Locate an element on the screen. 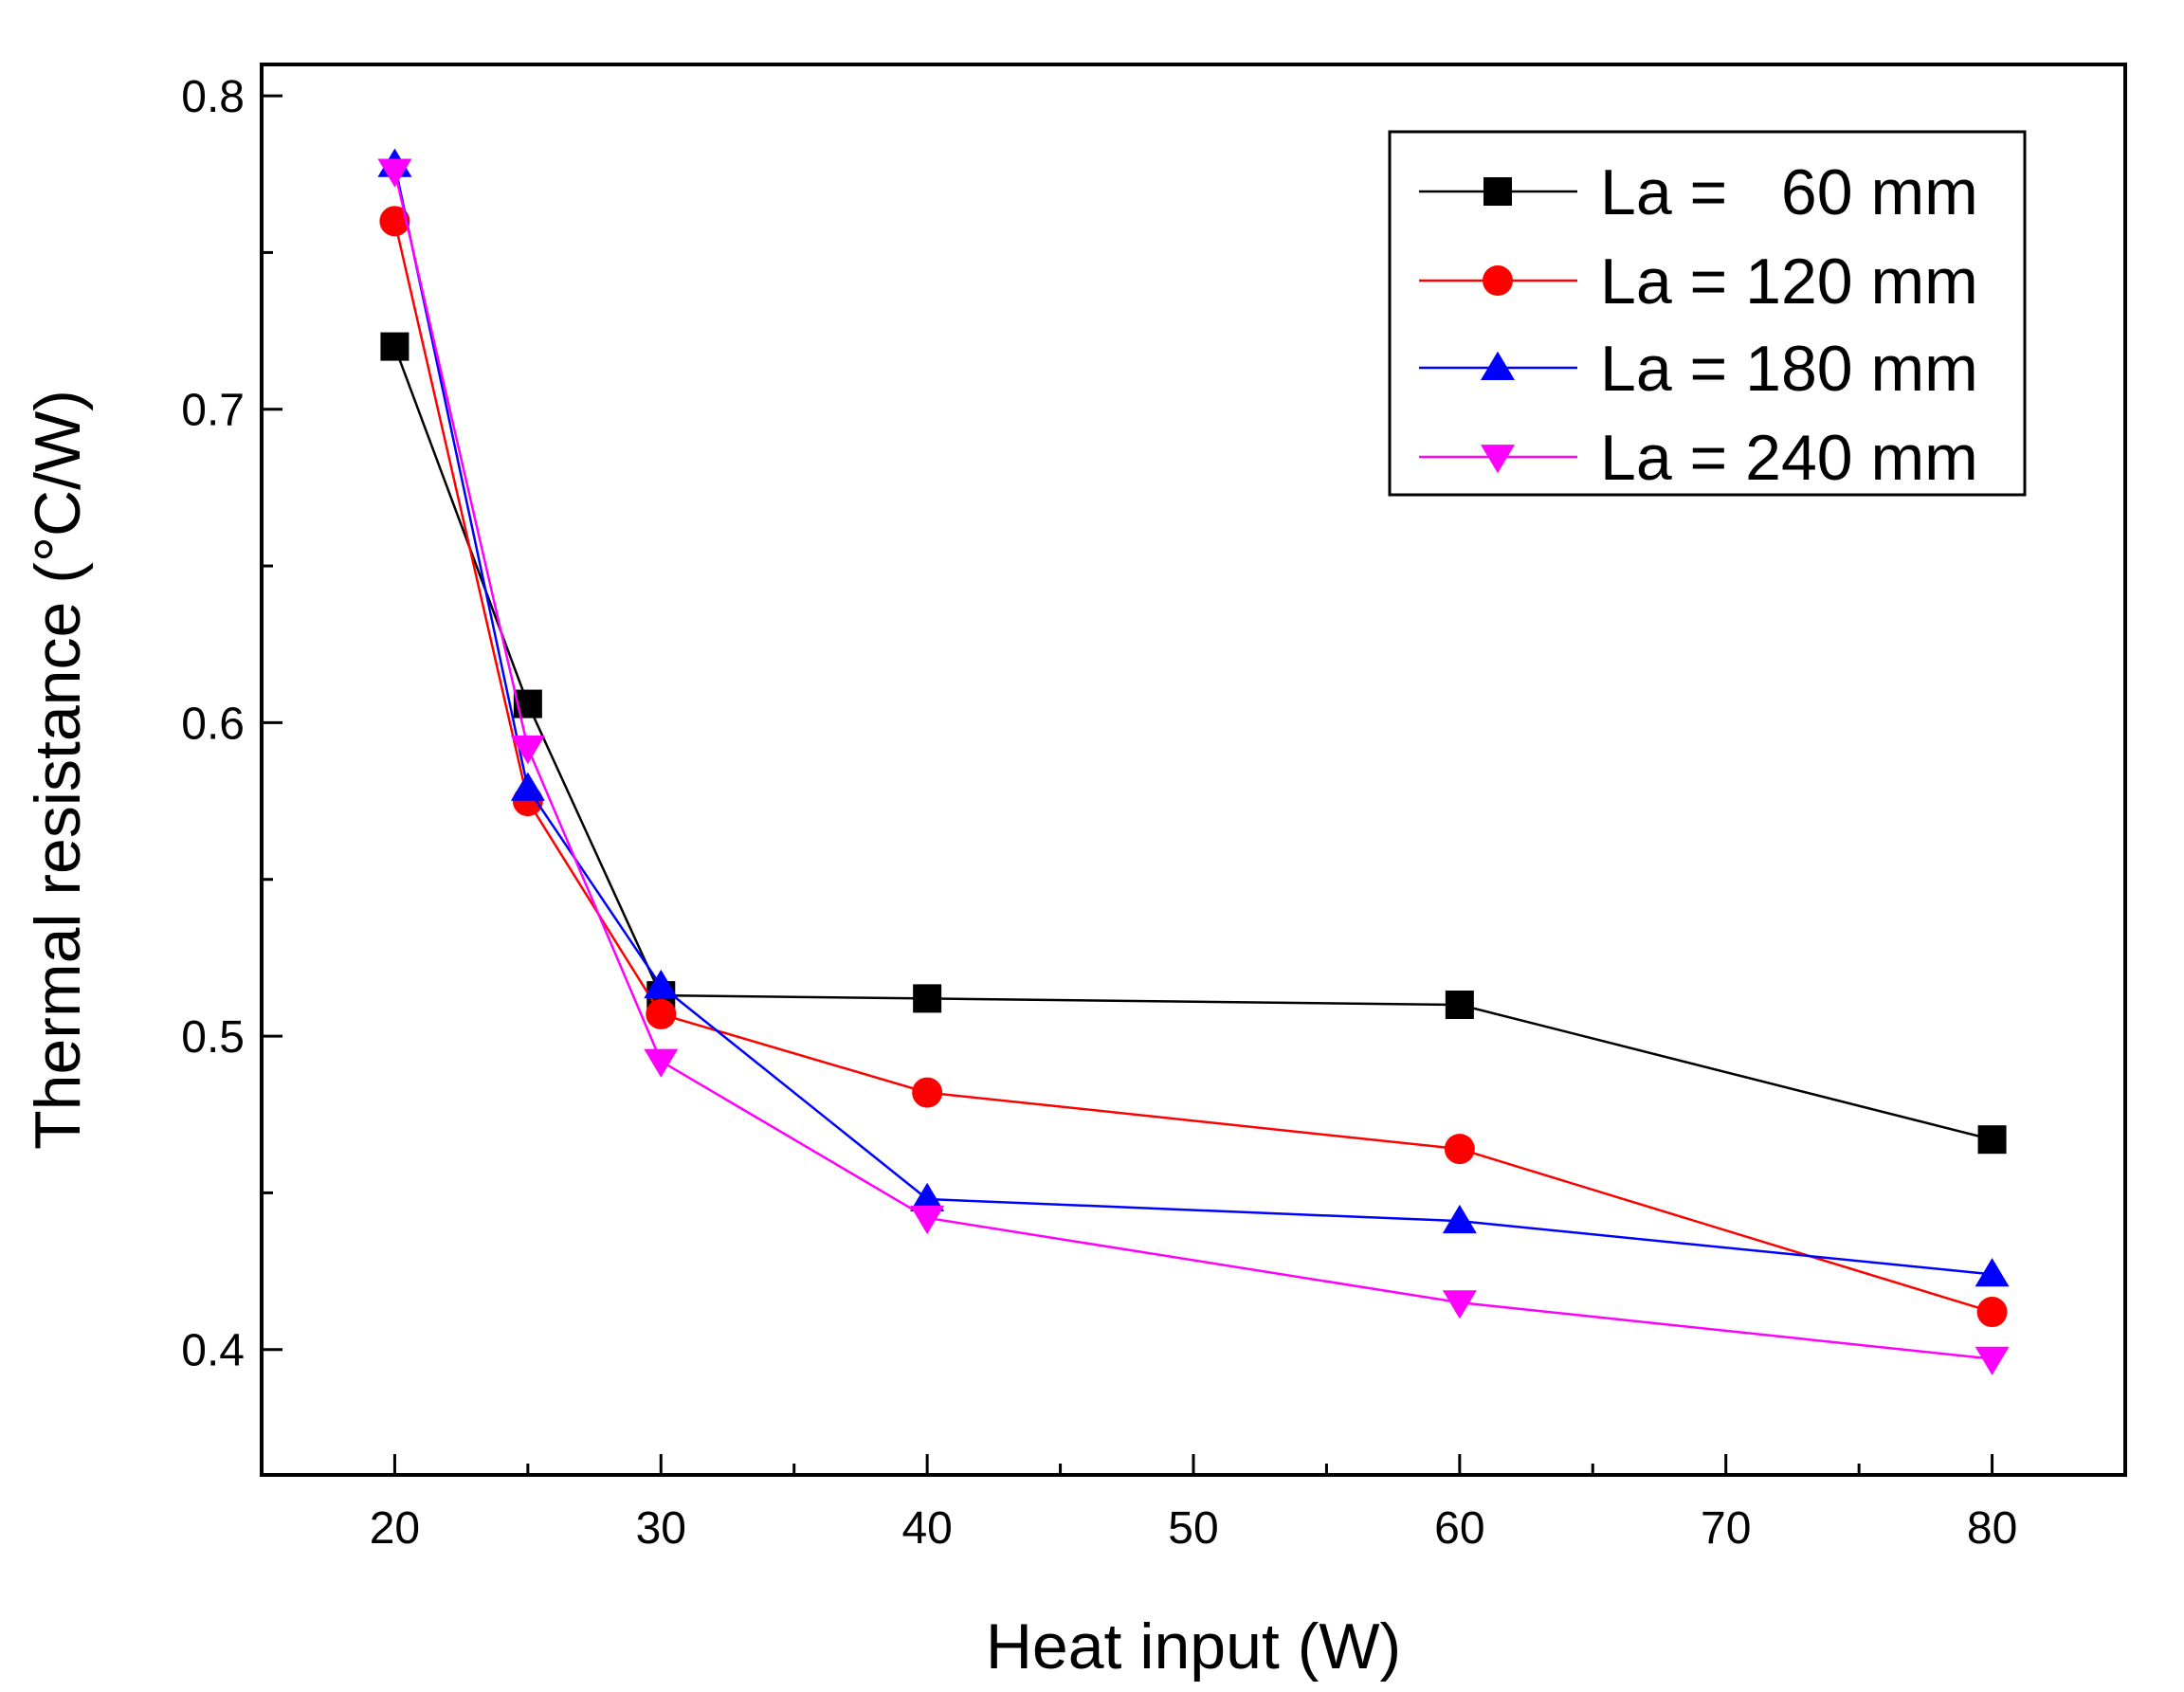 This screenshot has width=2184, height=1692. x-tick-label: 20 is located at coordinates (395, 1529).